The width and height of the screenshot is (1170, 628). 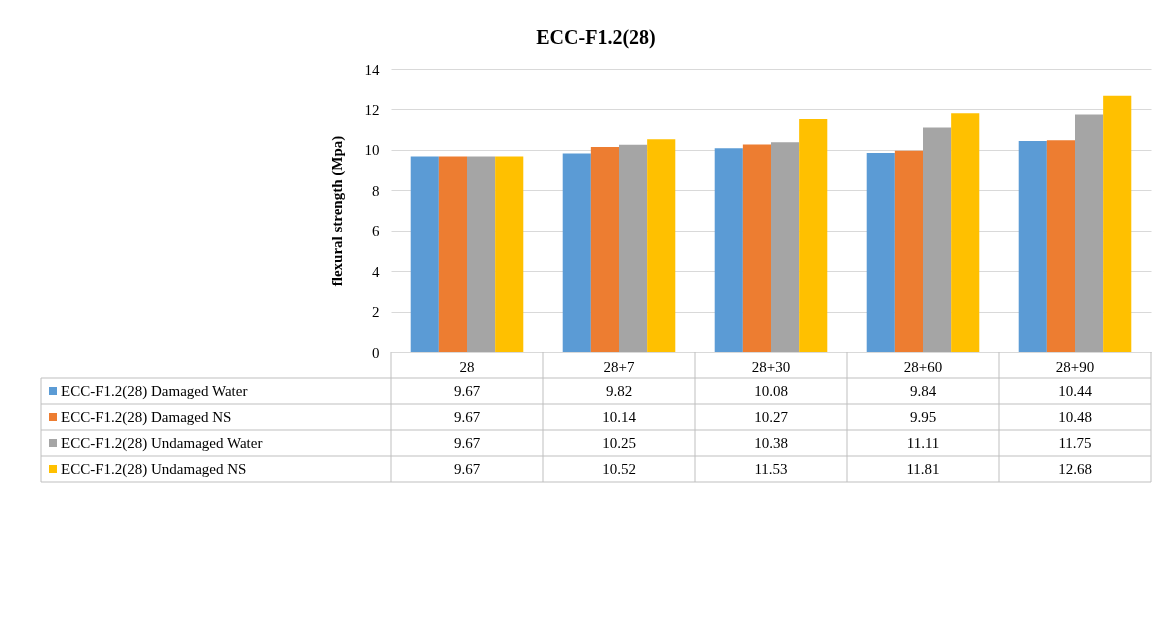 I want to click on data-label: 9.95, so click(x=923, y=417).